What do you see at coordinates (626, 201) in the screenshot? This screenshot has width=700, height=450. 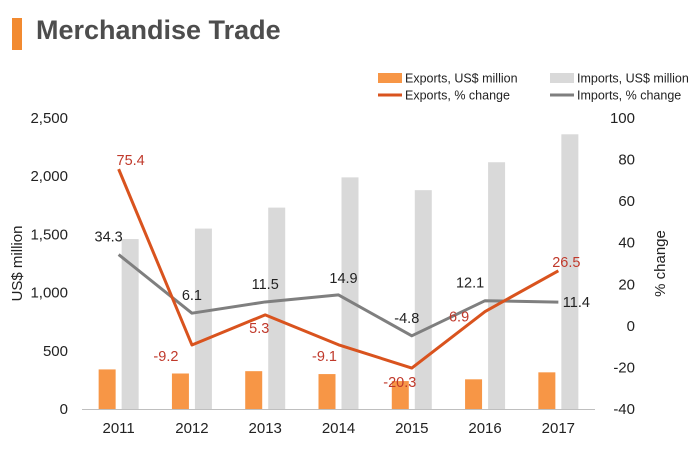 I see `y-right-tick-label: 60` at bounding box center [626, 201].